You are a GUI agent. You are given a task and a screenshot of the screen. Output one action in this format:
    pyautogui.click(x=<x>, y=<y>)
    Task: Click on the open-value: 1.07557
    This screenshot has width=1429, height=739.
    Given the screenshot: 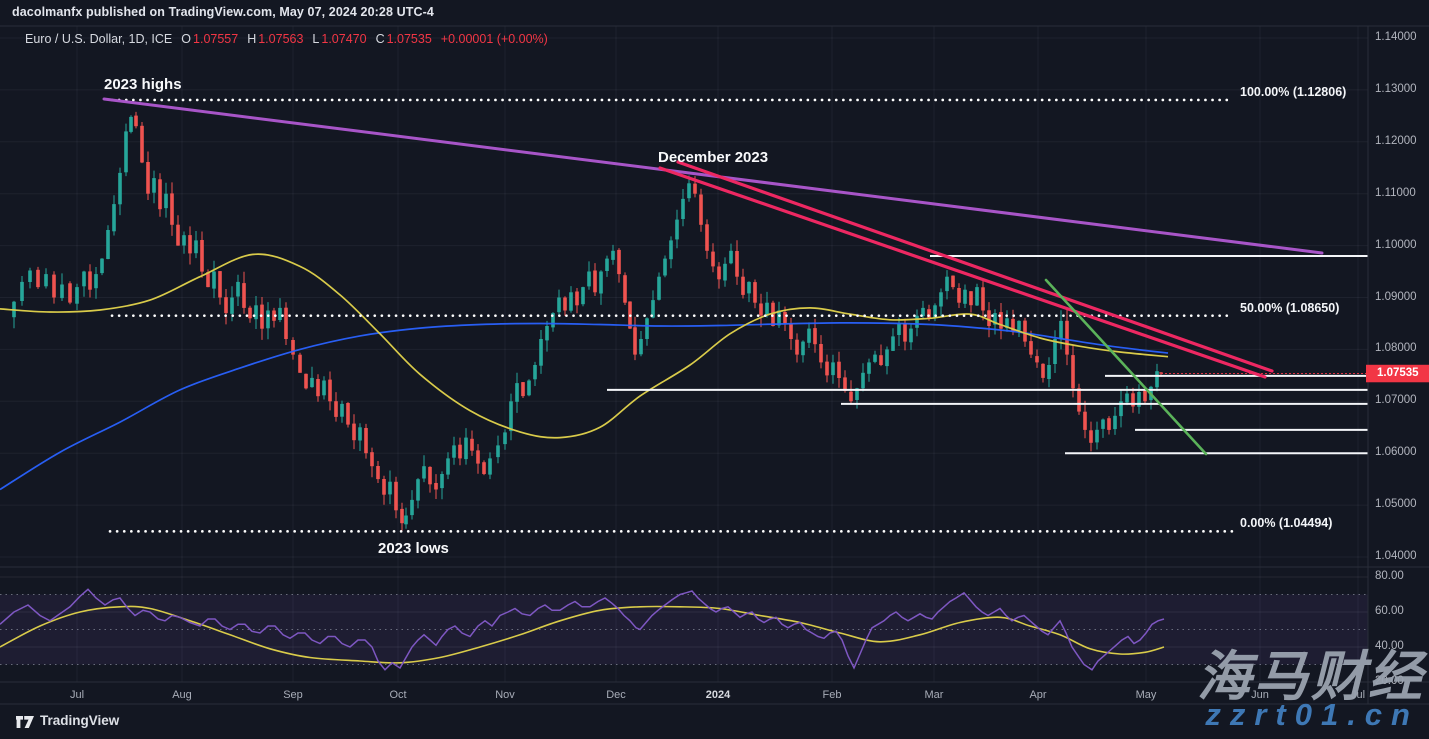 What is the action you would take?
    pyautogui.click(x=216, y=39)
    